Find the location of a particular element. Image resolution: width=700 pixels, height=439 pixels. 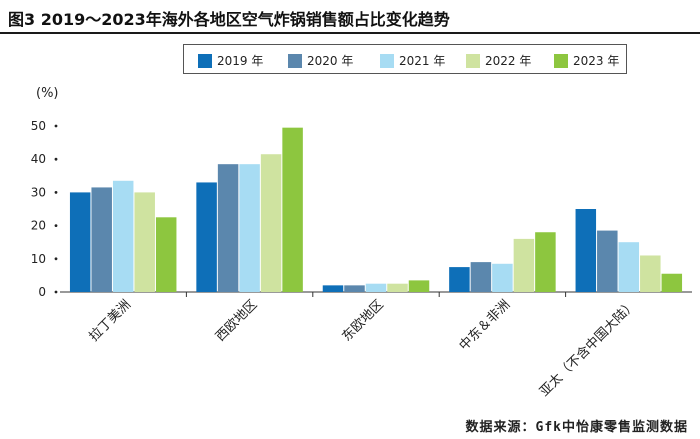

legend-item: 2020 年 is located at coordinates (320, 60).